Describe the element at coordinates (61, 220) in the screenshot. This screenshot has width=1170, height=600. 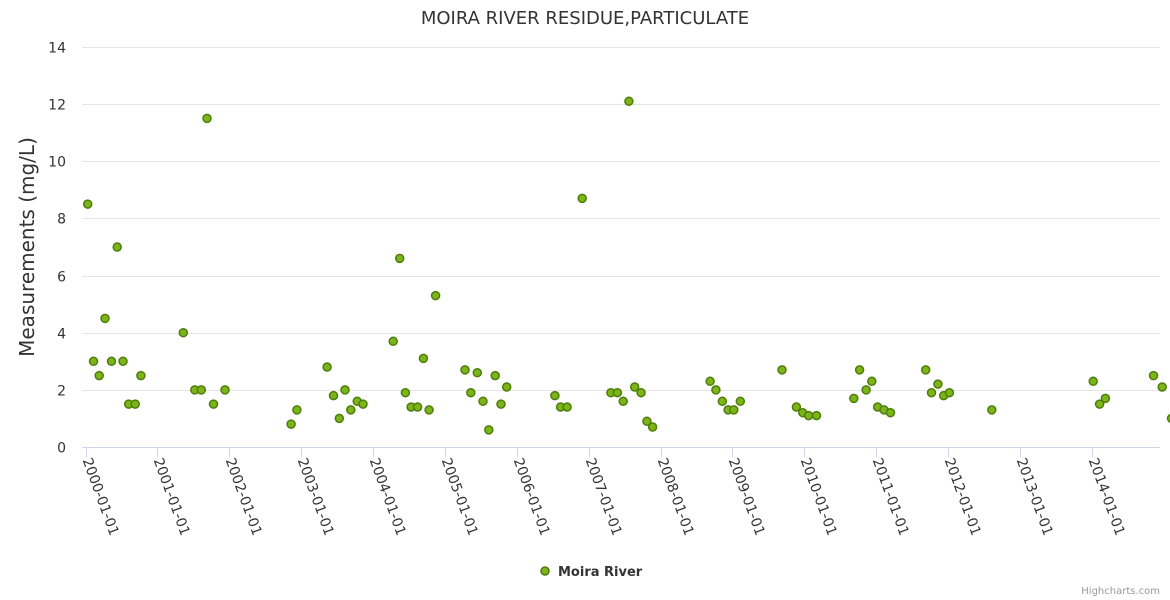
I see `y-tick-label: 8` at that location.